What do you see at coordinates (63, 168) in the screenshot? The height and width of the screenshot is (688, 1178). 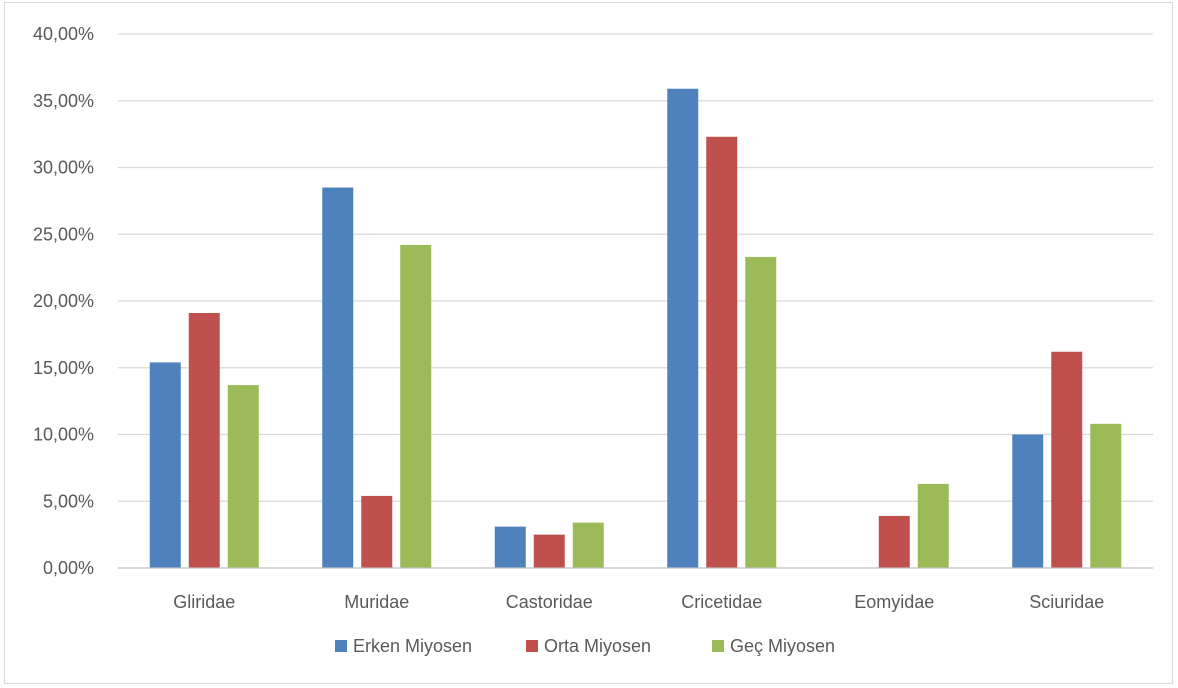 I see `y-tick-label: 30,00%` at bounding box center [63, 168].